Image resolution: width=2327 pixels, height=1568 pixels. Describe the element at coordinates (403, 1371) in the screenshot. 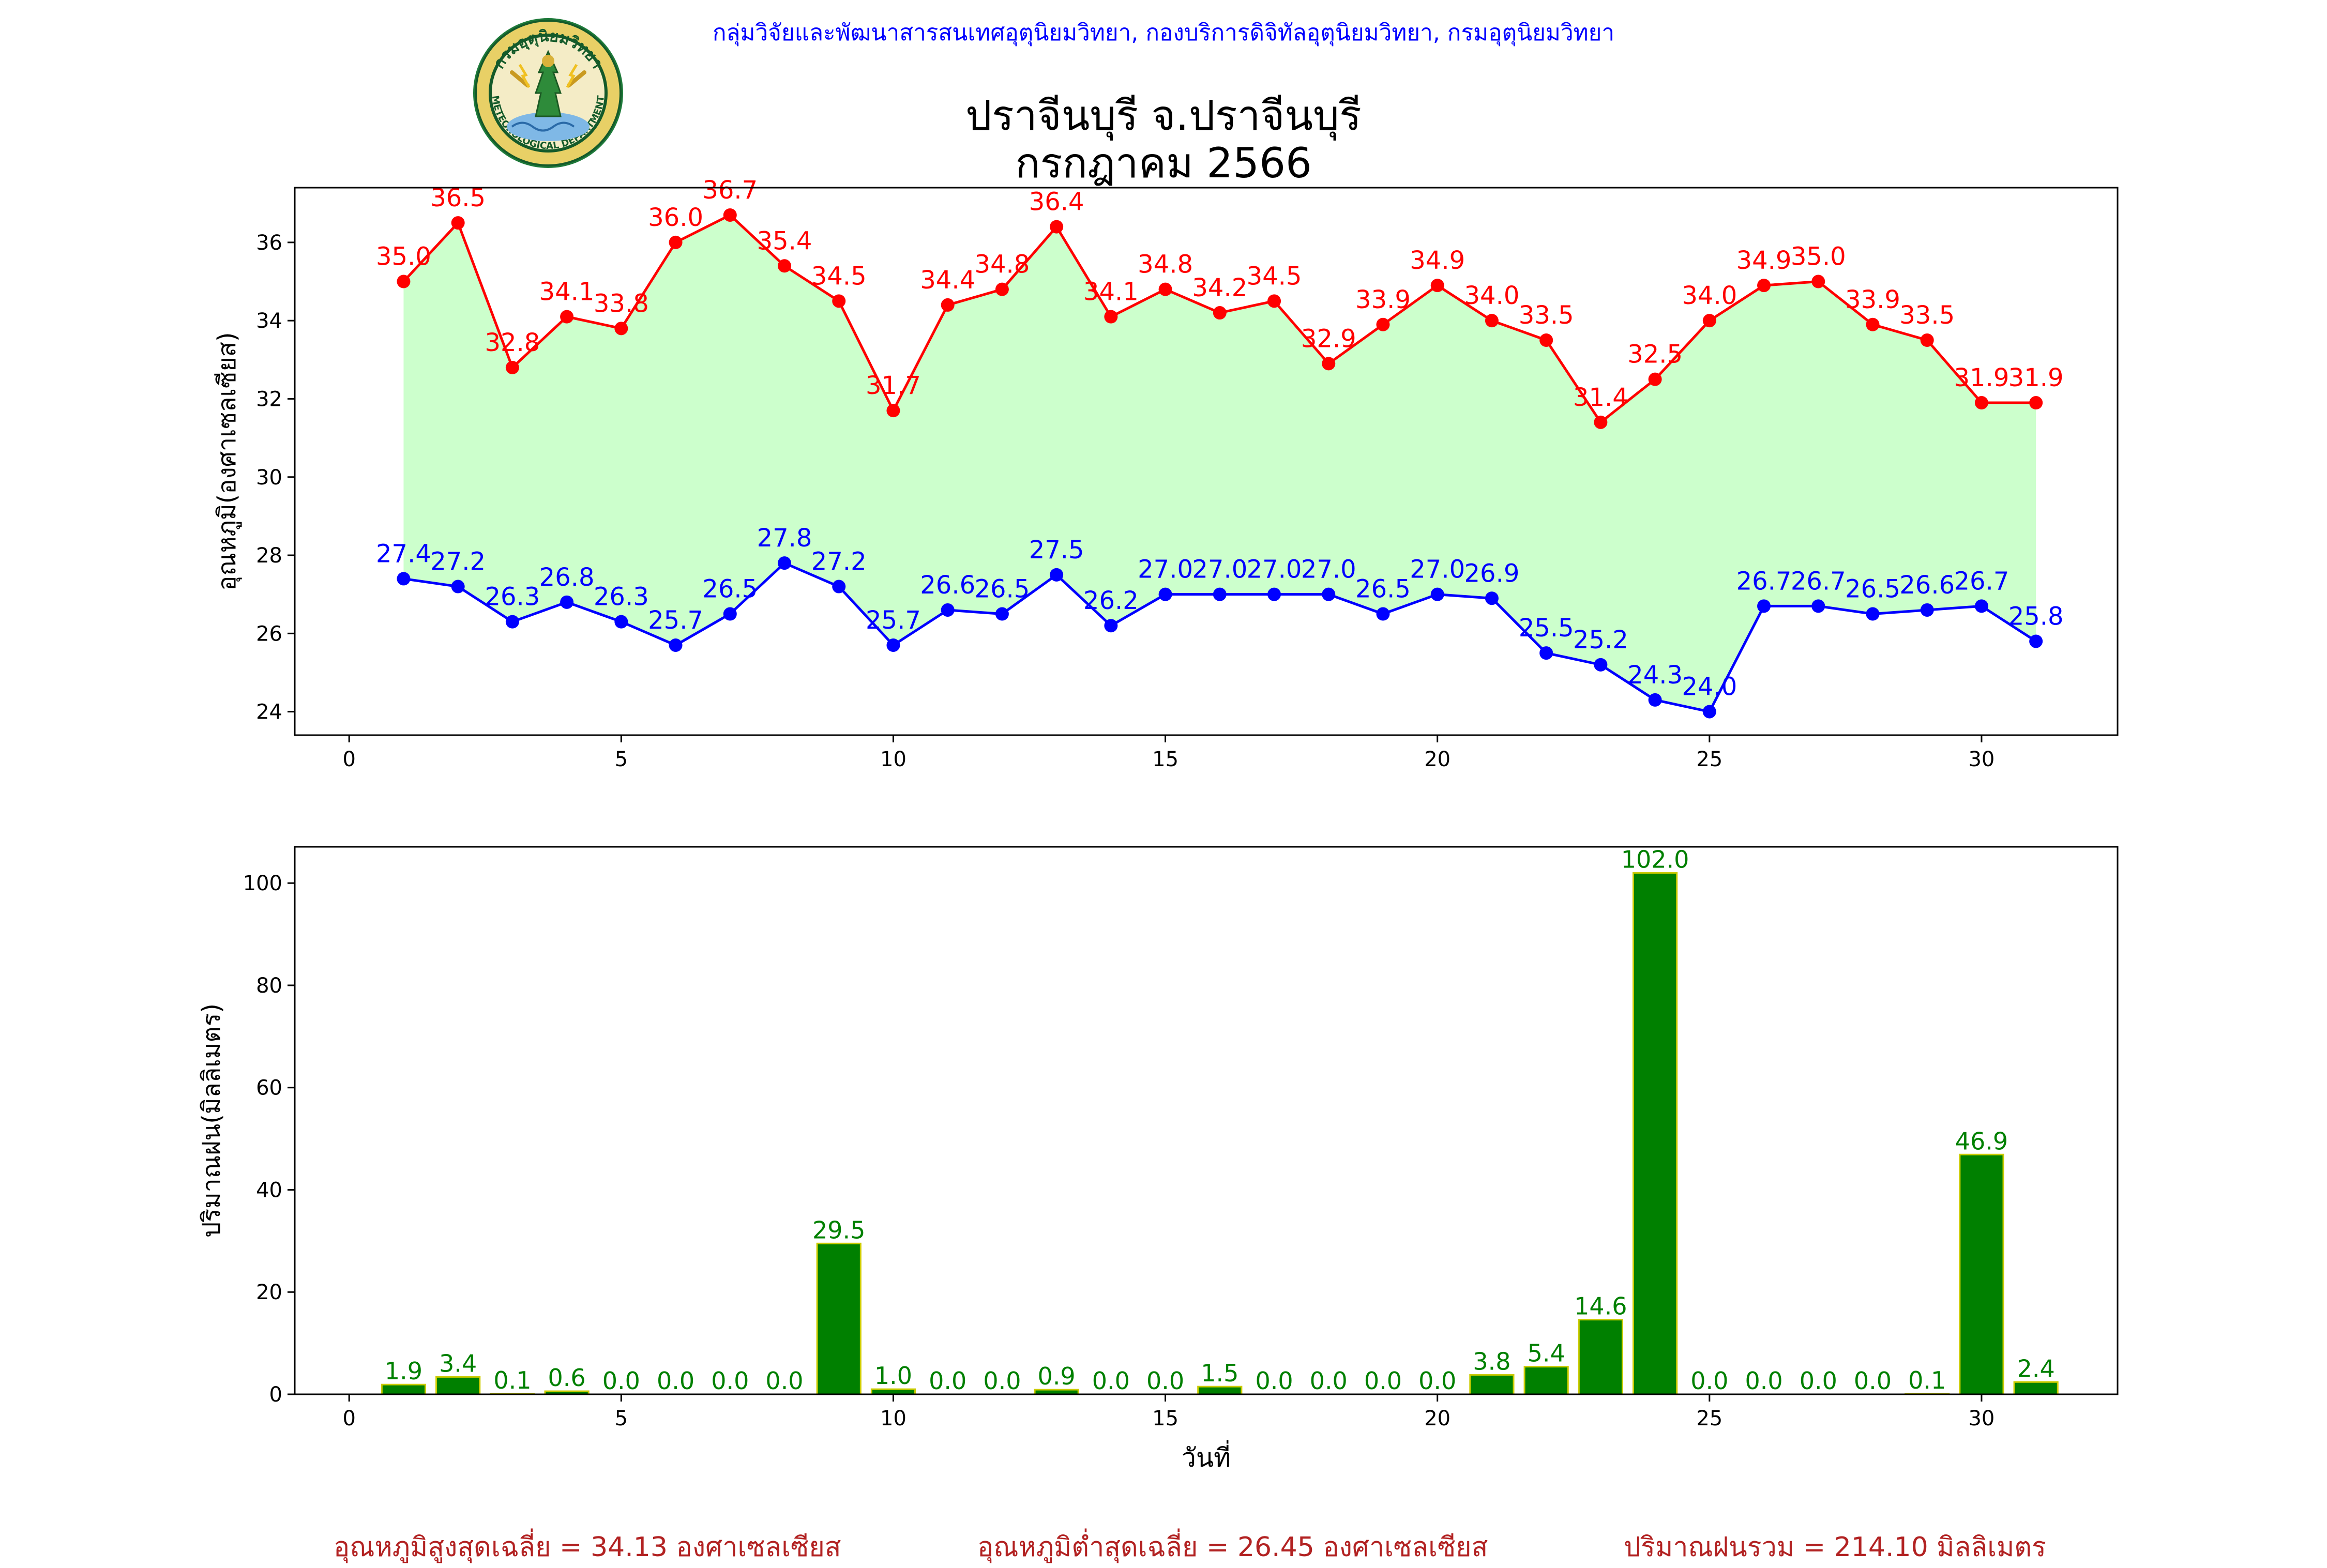

I see `rainfall-bar-label: 1.9` at that location.